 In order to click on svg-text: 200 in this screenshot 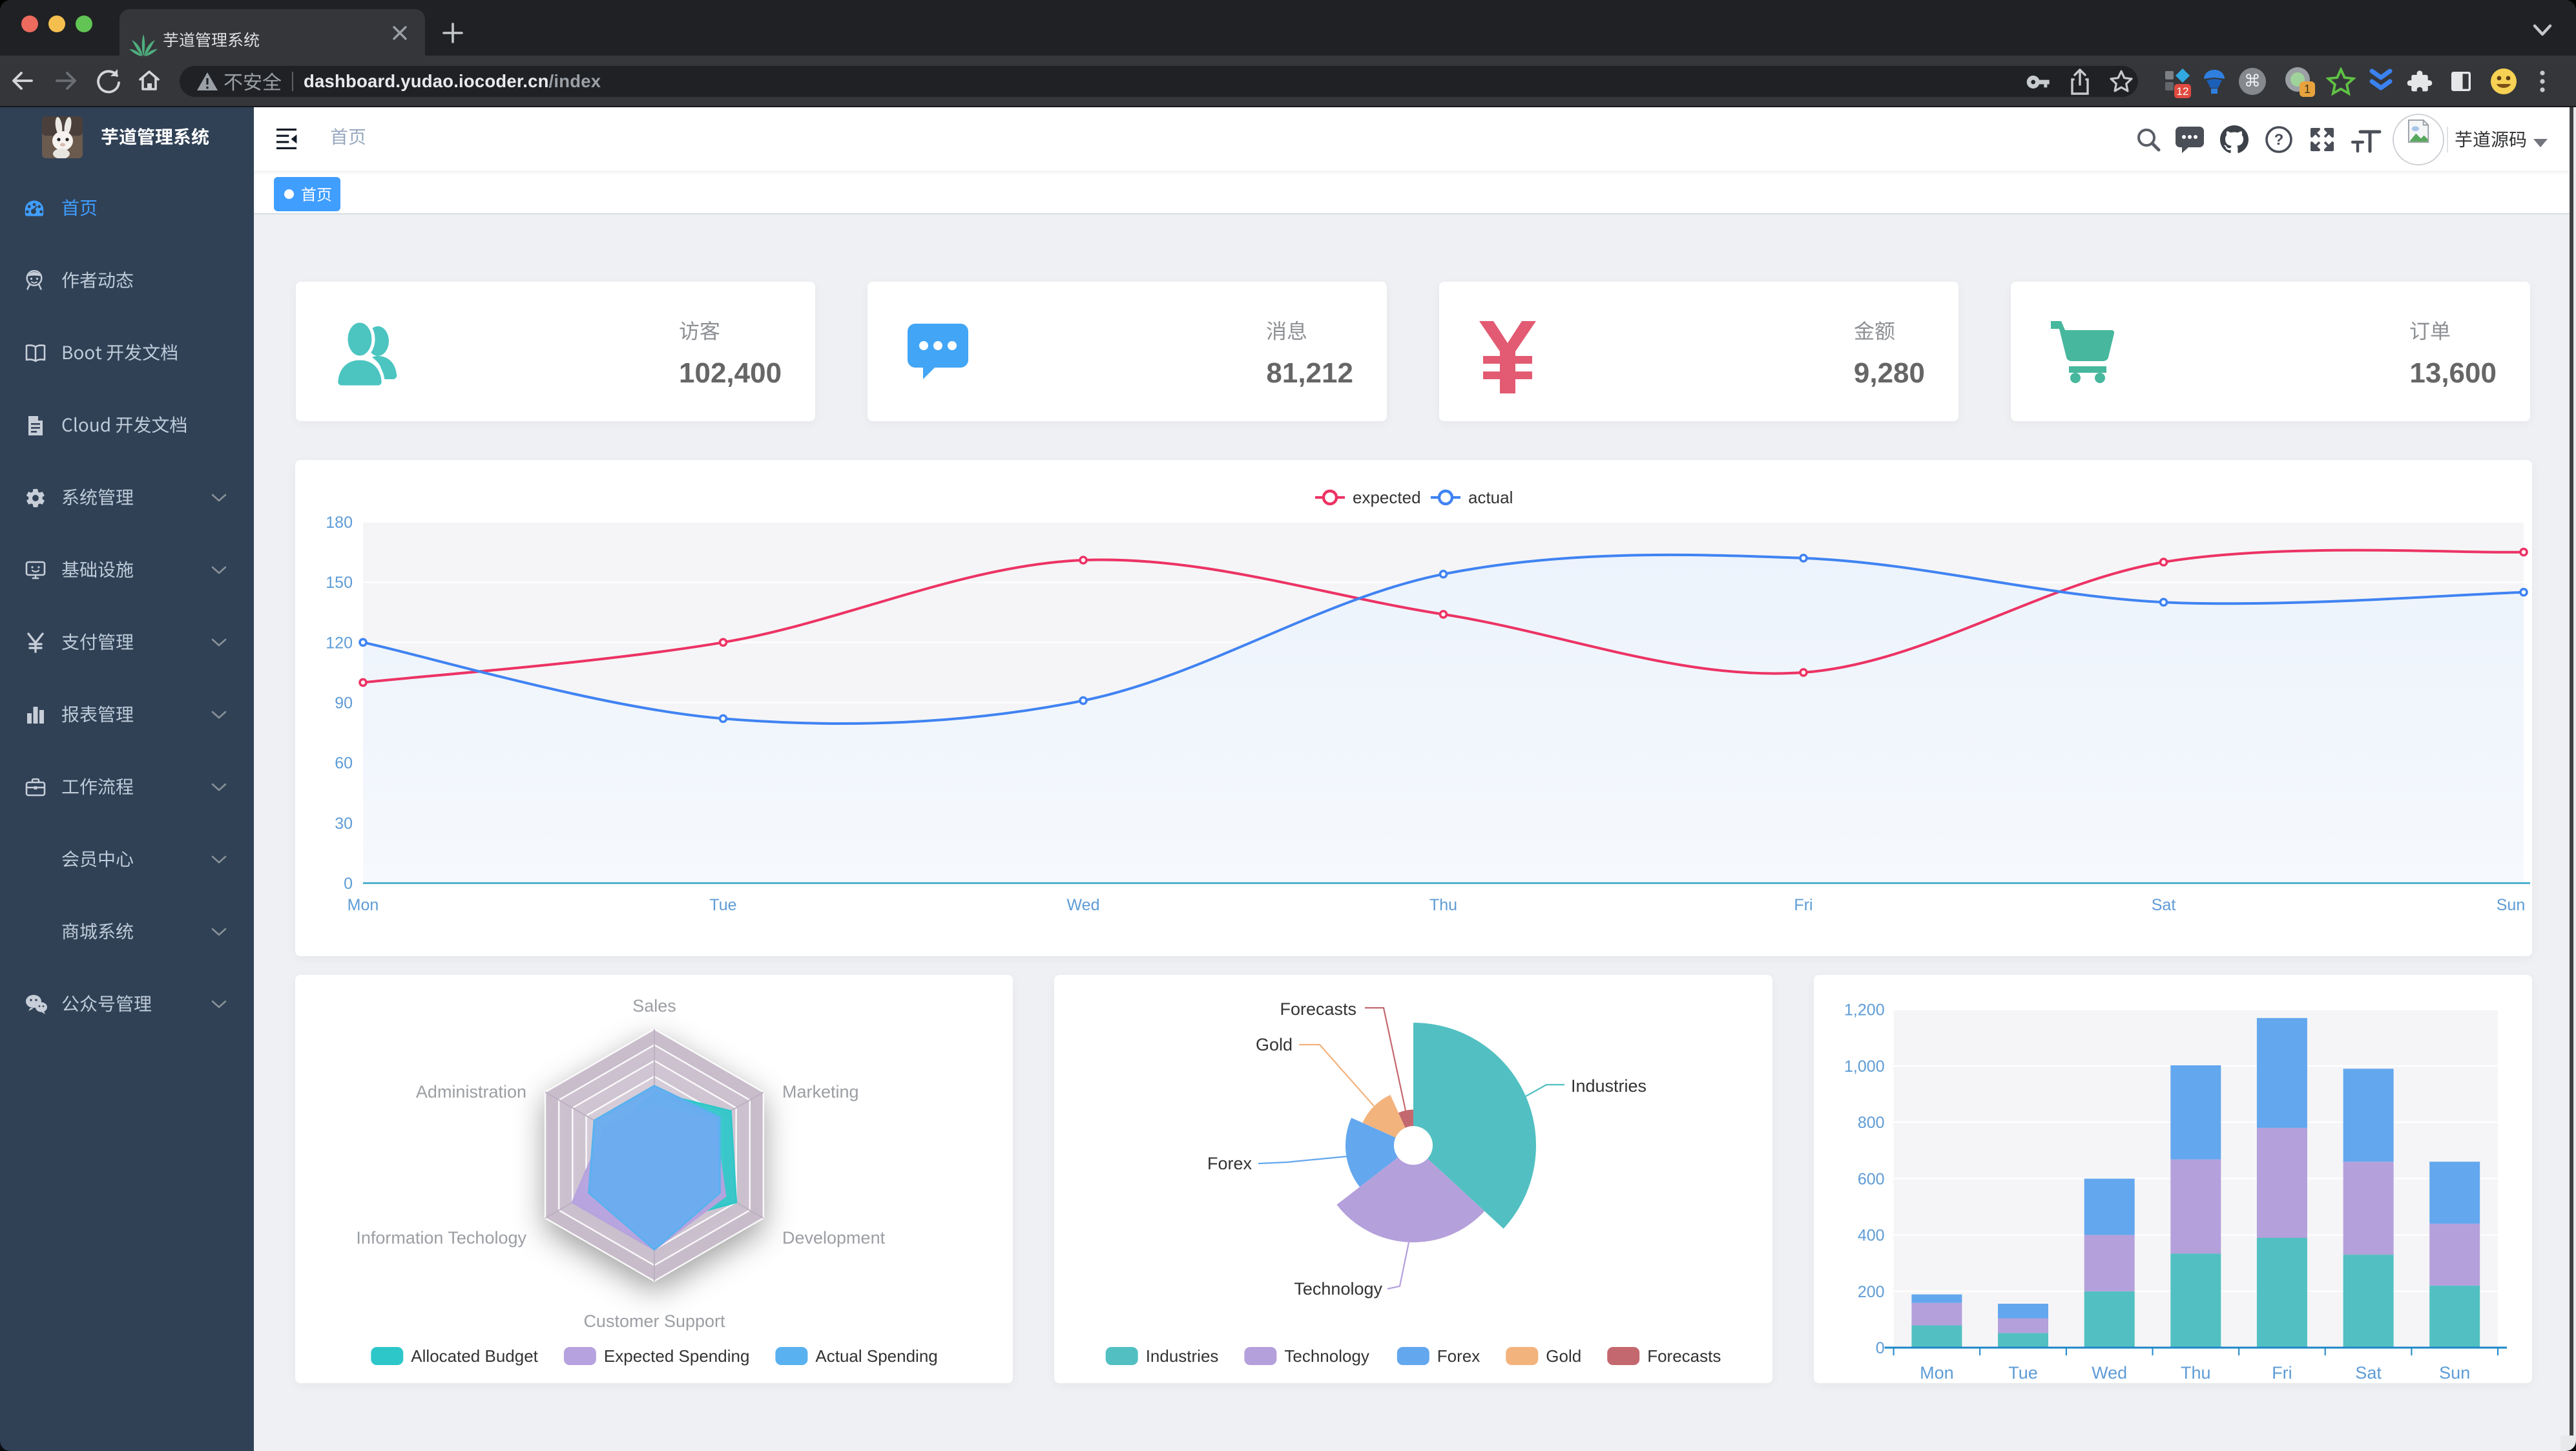, I will do `click(1871, 1292)`.